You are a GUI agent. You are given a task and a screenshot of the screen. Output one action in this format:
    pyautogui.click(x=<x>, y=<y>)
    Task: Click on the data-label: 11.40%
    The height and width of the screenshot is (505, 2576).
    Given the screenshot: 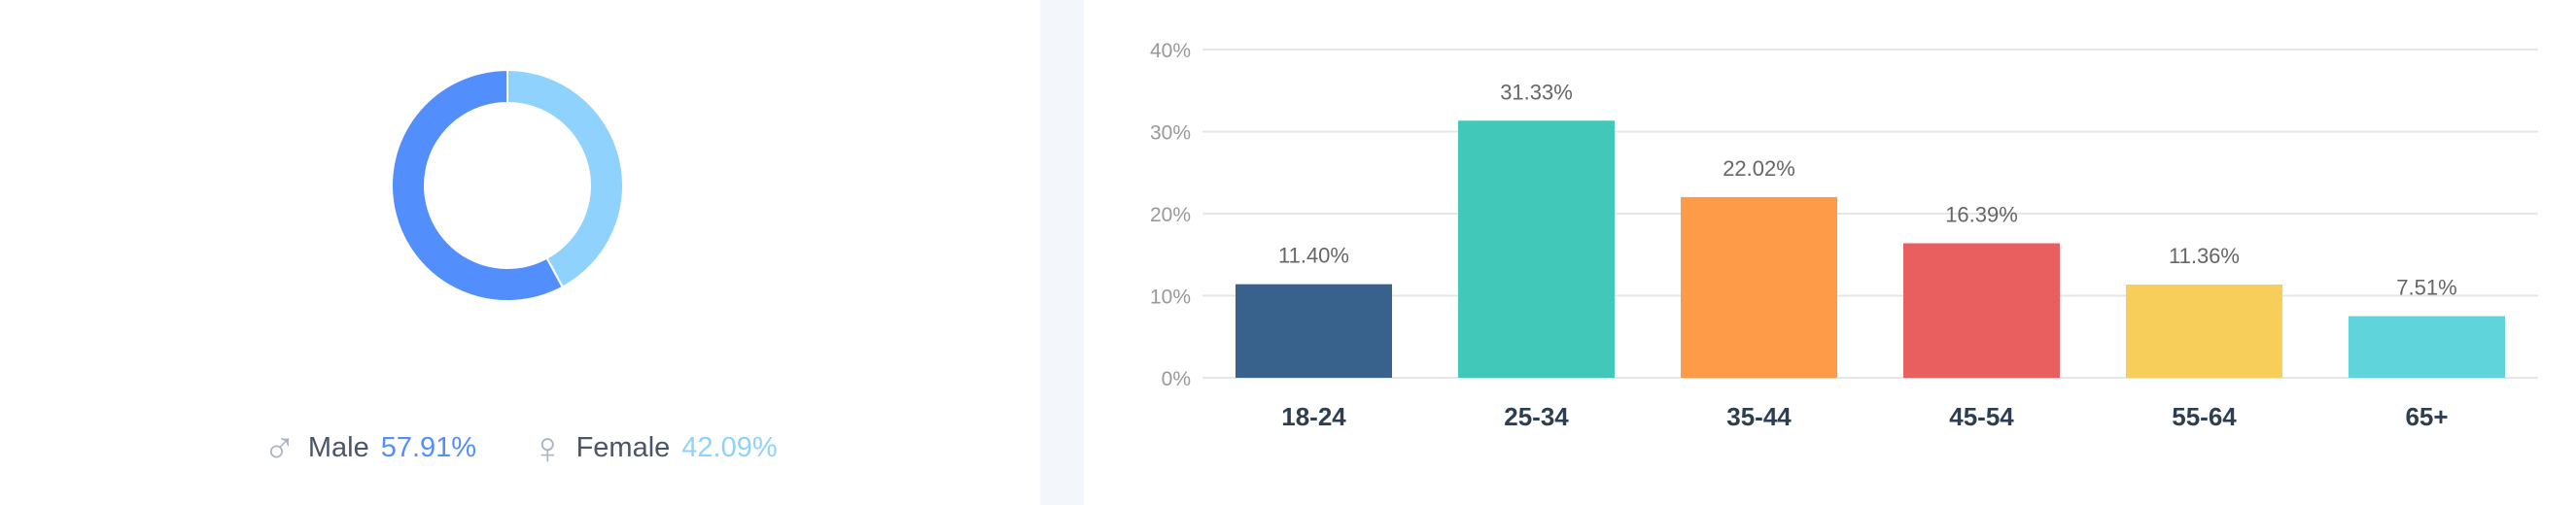 What is the action you would take?
    pyautogui.click(x=1313, y=256)
    